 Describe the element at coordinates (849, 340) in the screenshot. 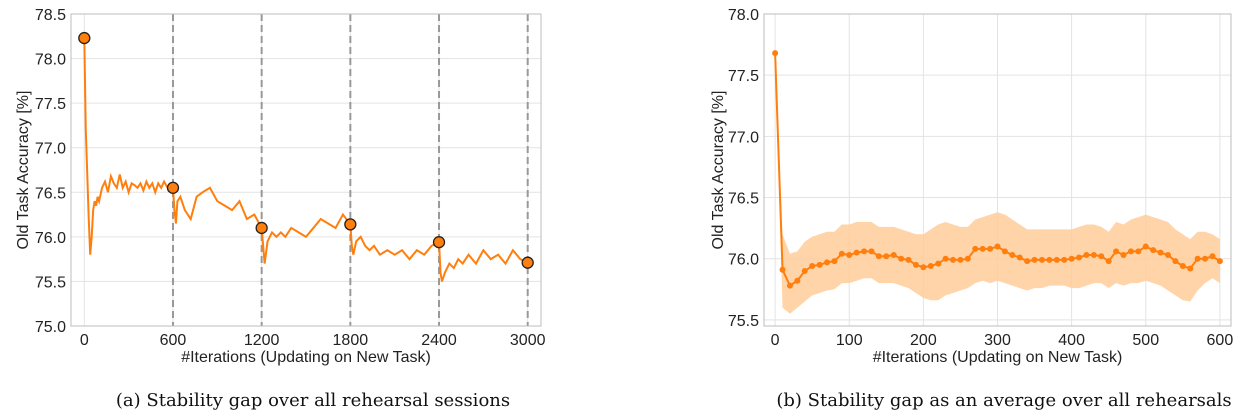

I see `x-tick-label: 100` at that location.